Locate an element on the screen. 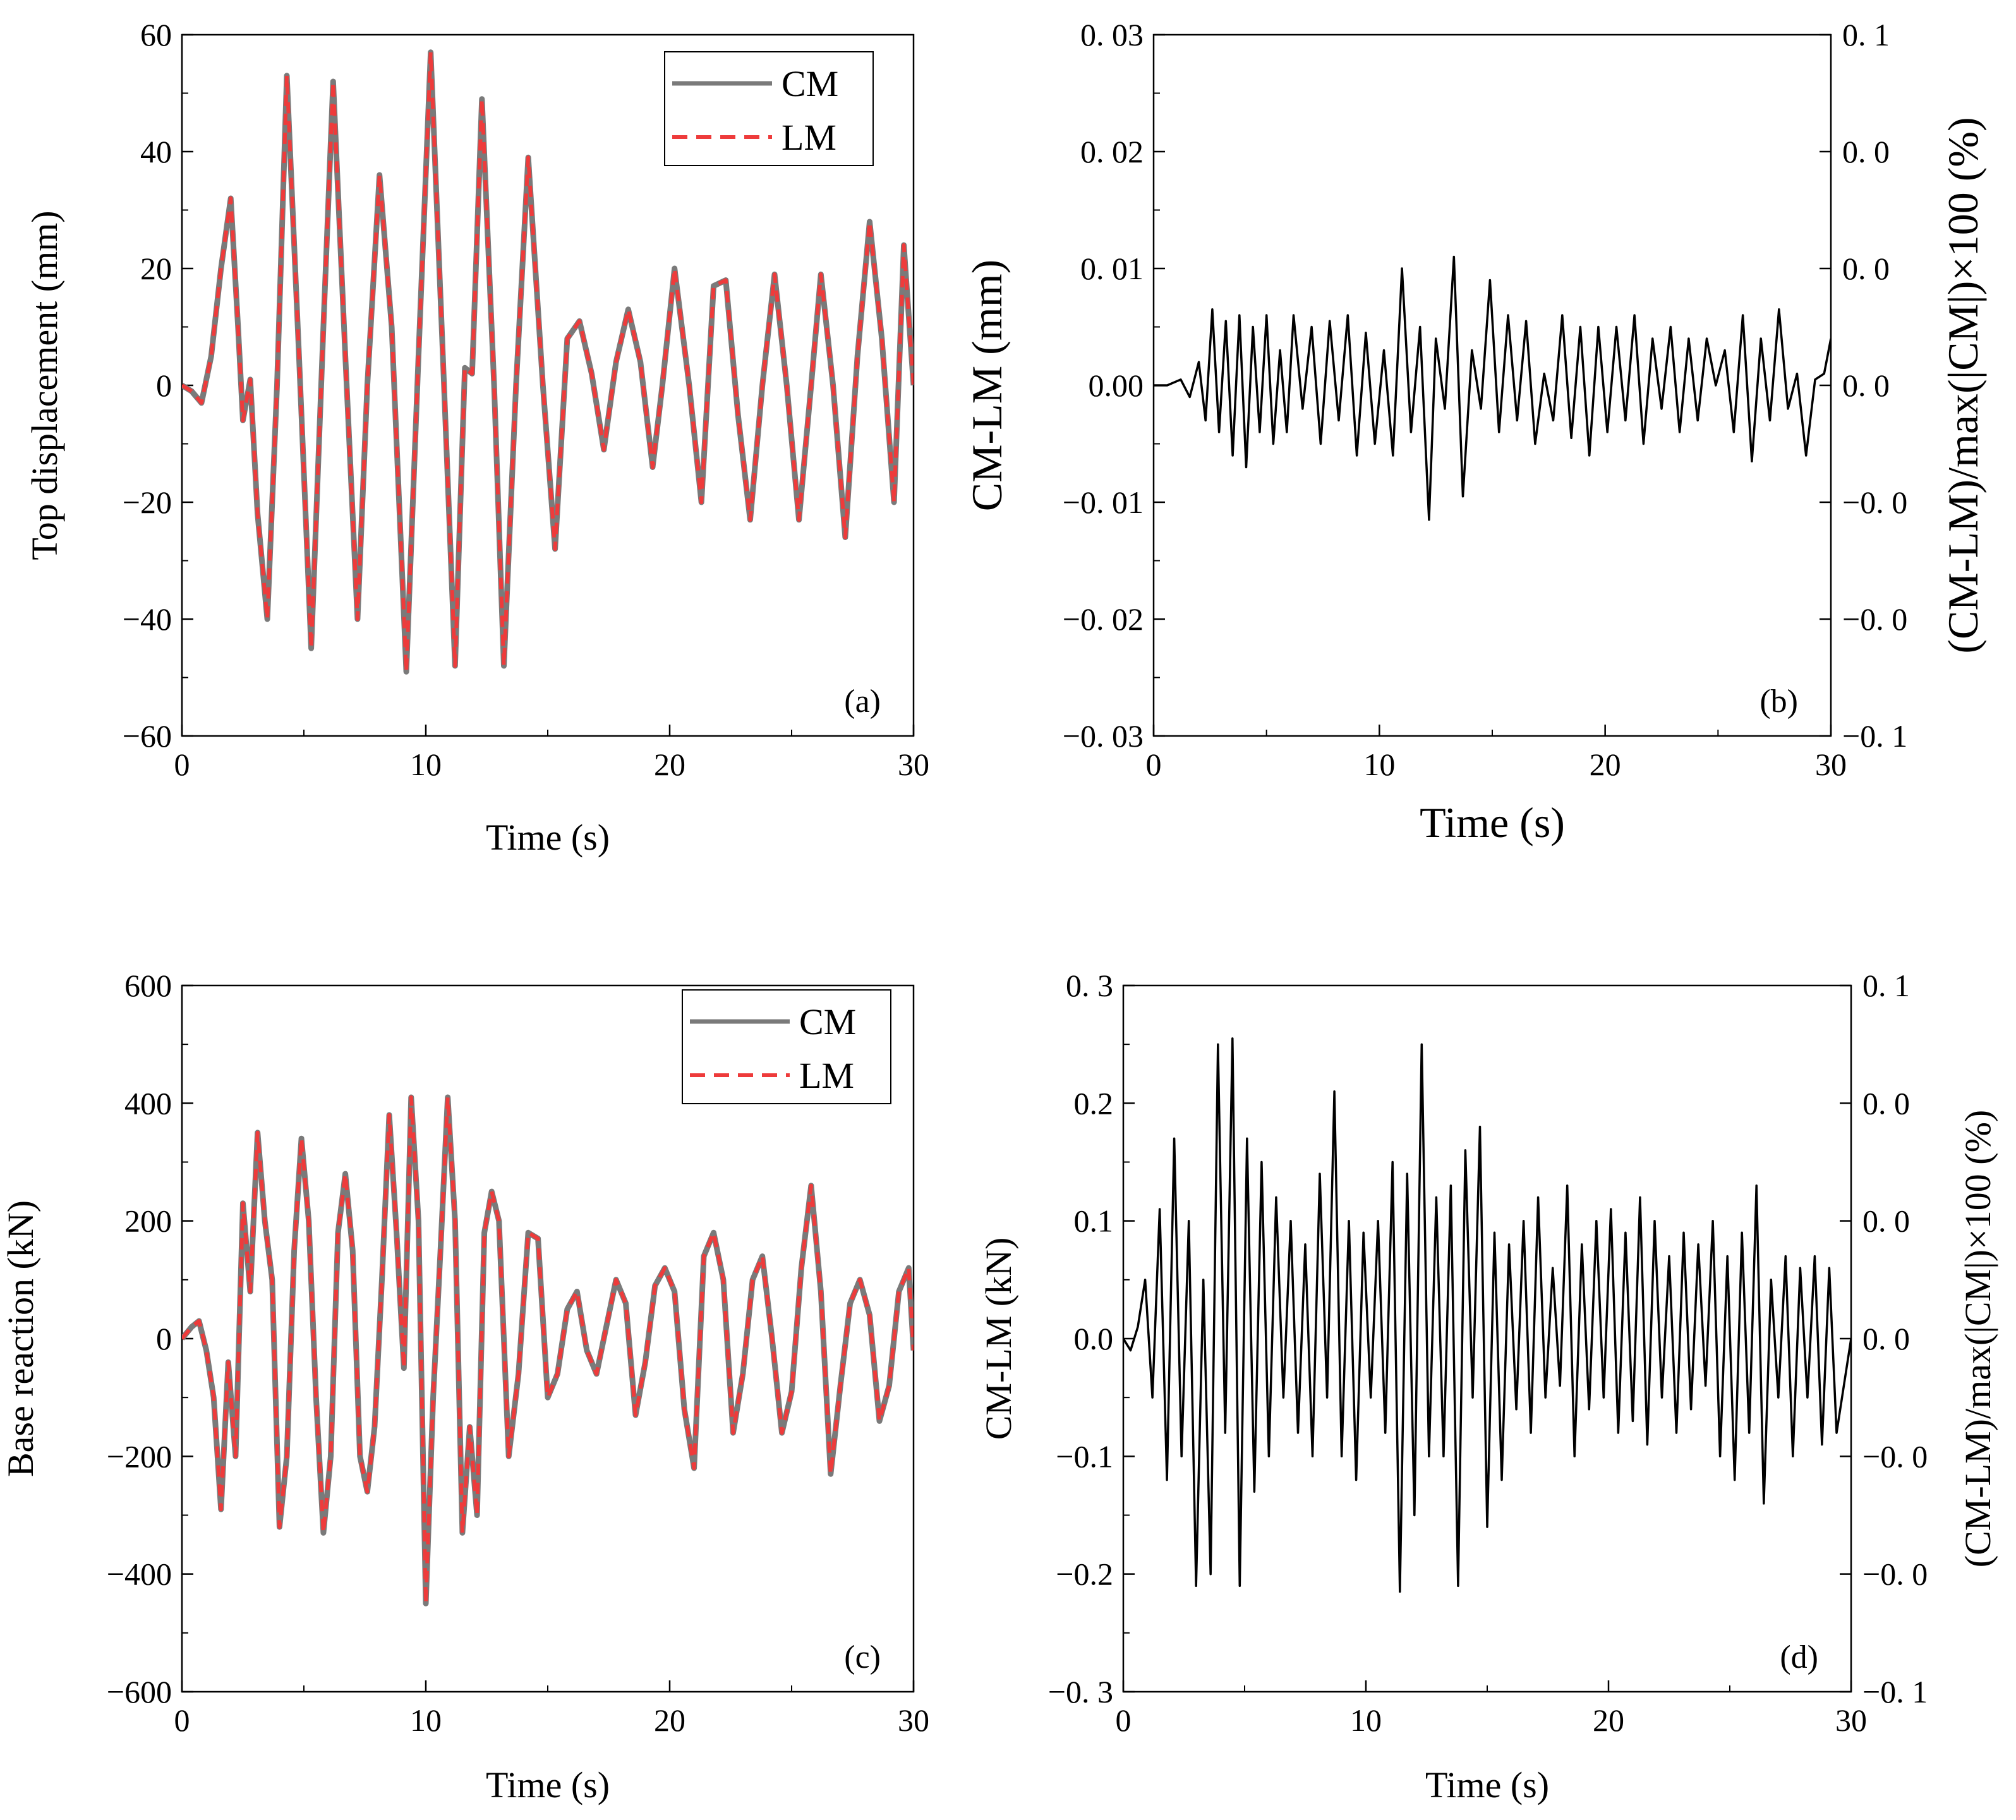 The width and height of the screenshot is (2016, 1820). y-tick-label: 0.1 is located at coordinates (1094, 1221).